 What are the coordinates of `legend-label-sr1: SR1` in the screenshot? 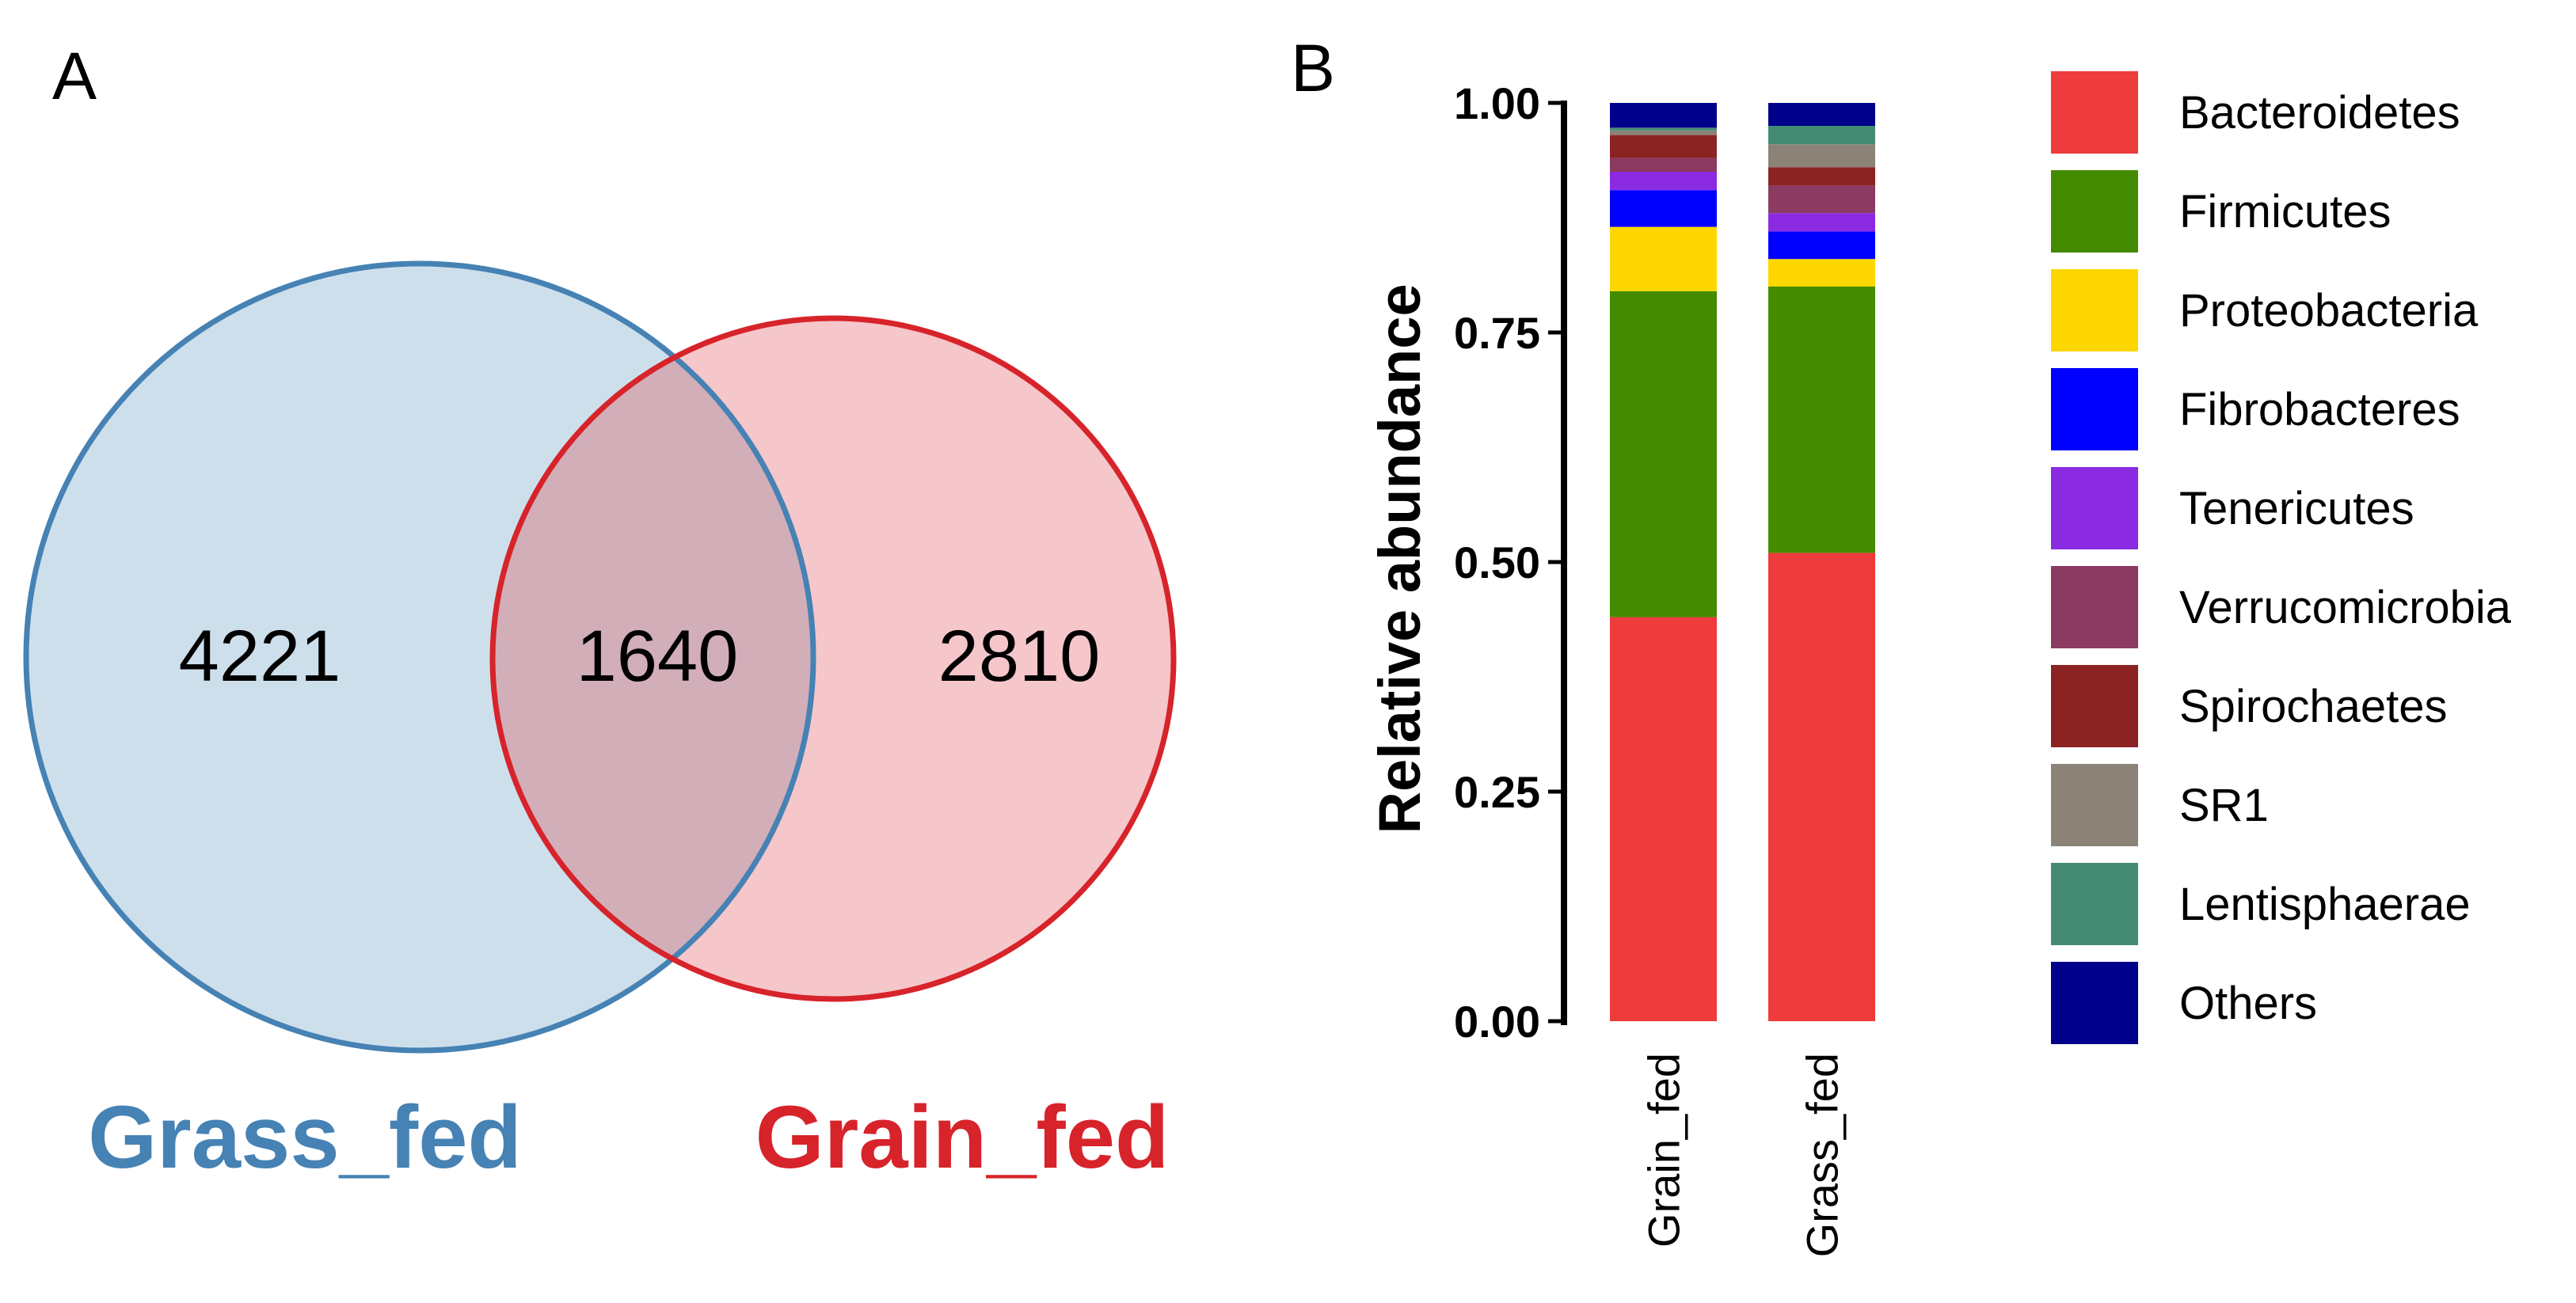 It's located at (2224, 805).